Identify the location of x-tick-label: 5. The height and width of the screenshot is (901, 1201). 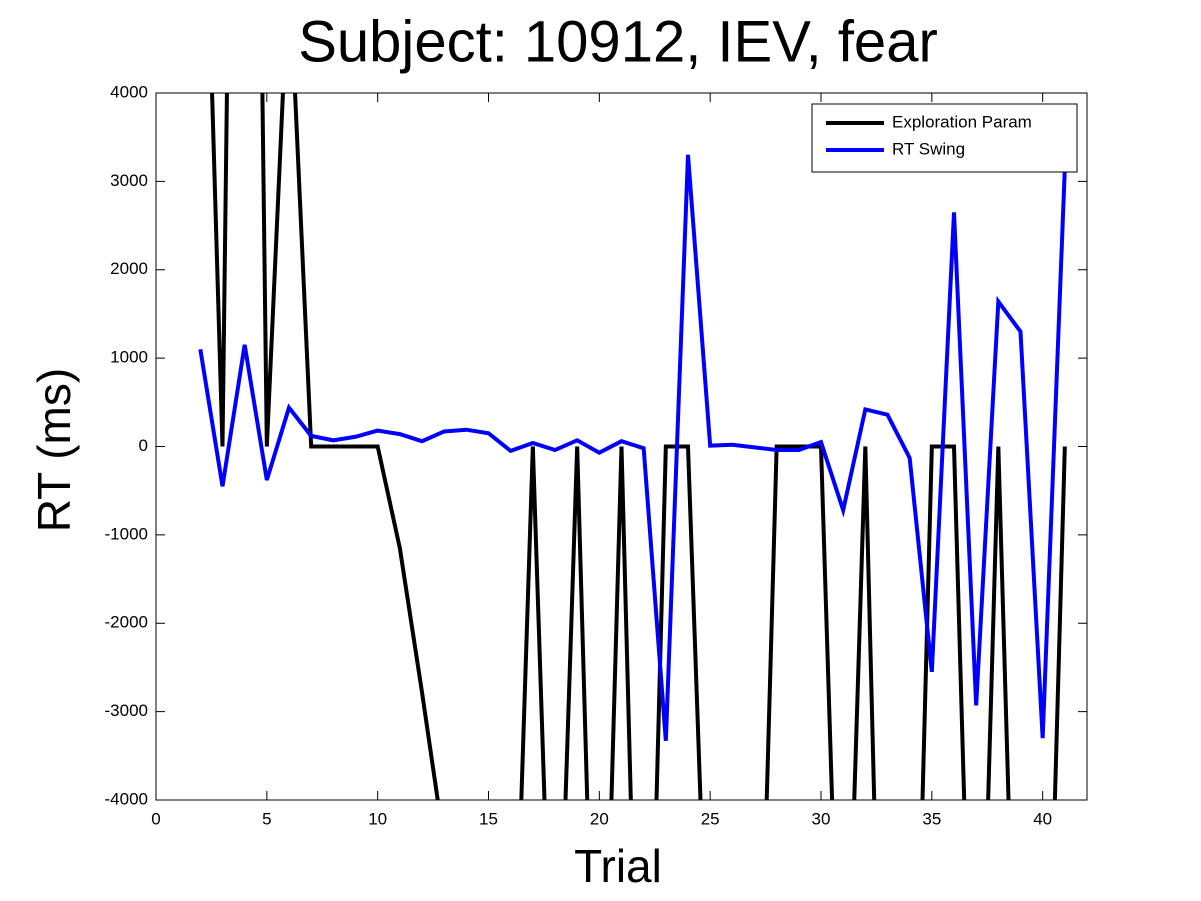
(266, 818).